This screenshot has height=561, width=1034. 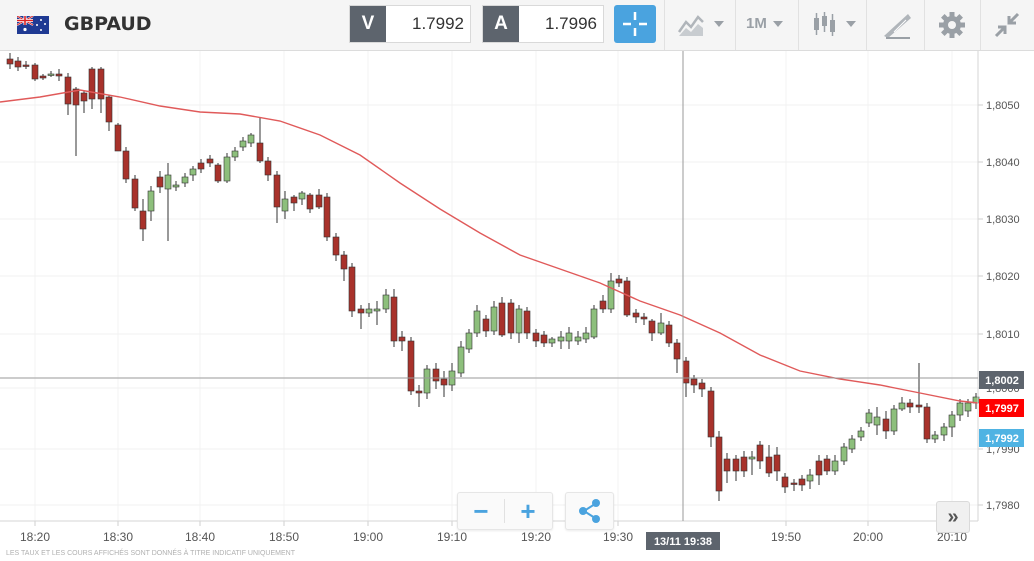 I want to click on drawing-tools-button, so click(x=898, y=25).